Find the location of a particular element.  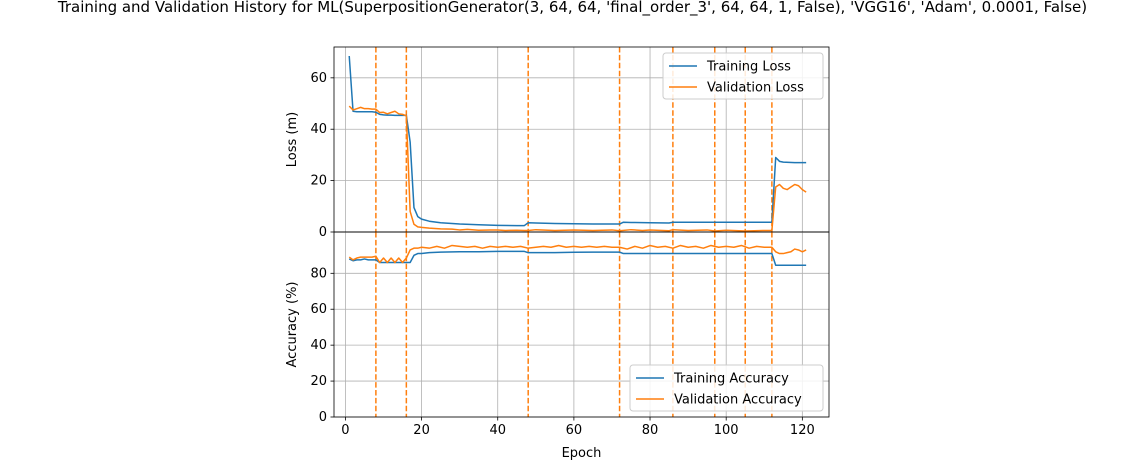

x-tick-label: 100 is located at coordinates (726, 430).